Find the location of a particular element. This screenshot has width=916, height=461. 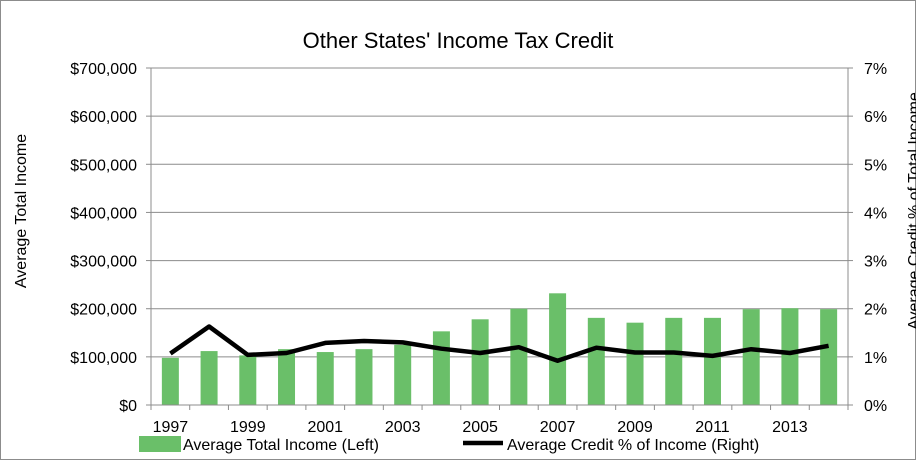

y-right-tick-label: 2% is located at coordinates (875, 310).